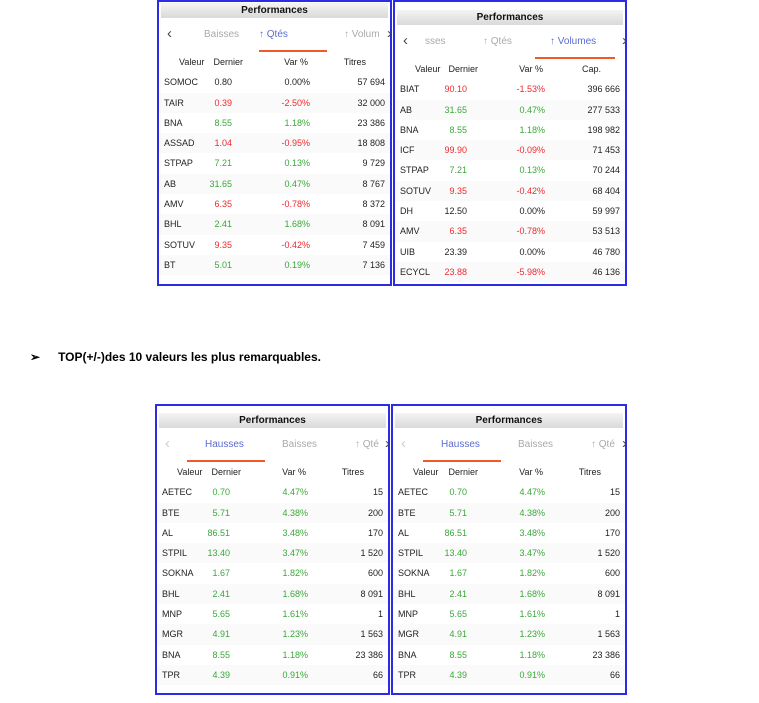 The width and height of the screenshot is (759, 703). Describe the element at coordinates (606, 190) in the screenshot. I see `cell-amount: 68 404` at that location.